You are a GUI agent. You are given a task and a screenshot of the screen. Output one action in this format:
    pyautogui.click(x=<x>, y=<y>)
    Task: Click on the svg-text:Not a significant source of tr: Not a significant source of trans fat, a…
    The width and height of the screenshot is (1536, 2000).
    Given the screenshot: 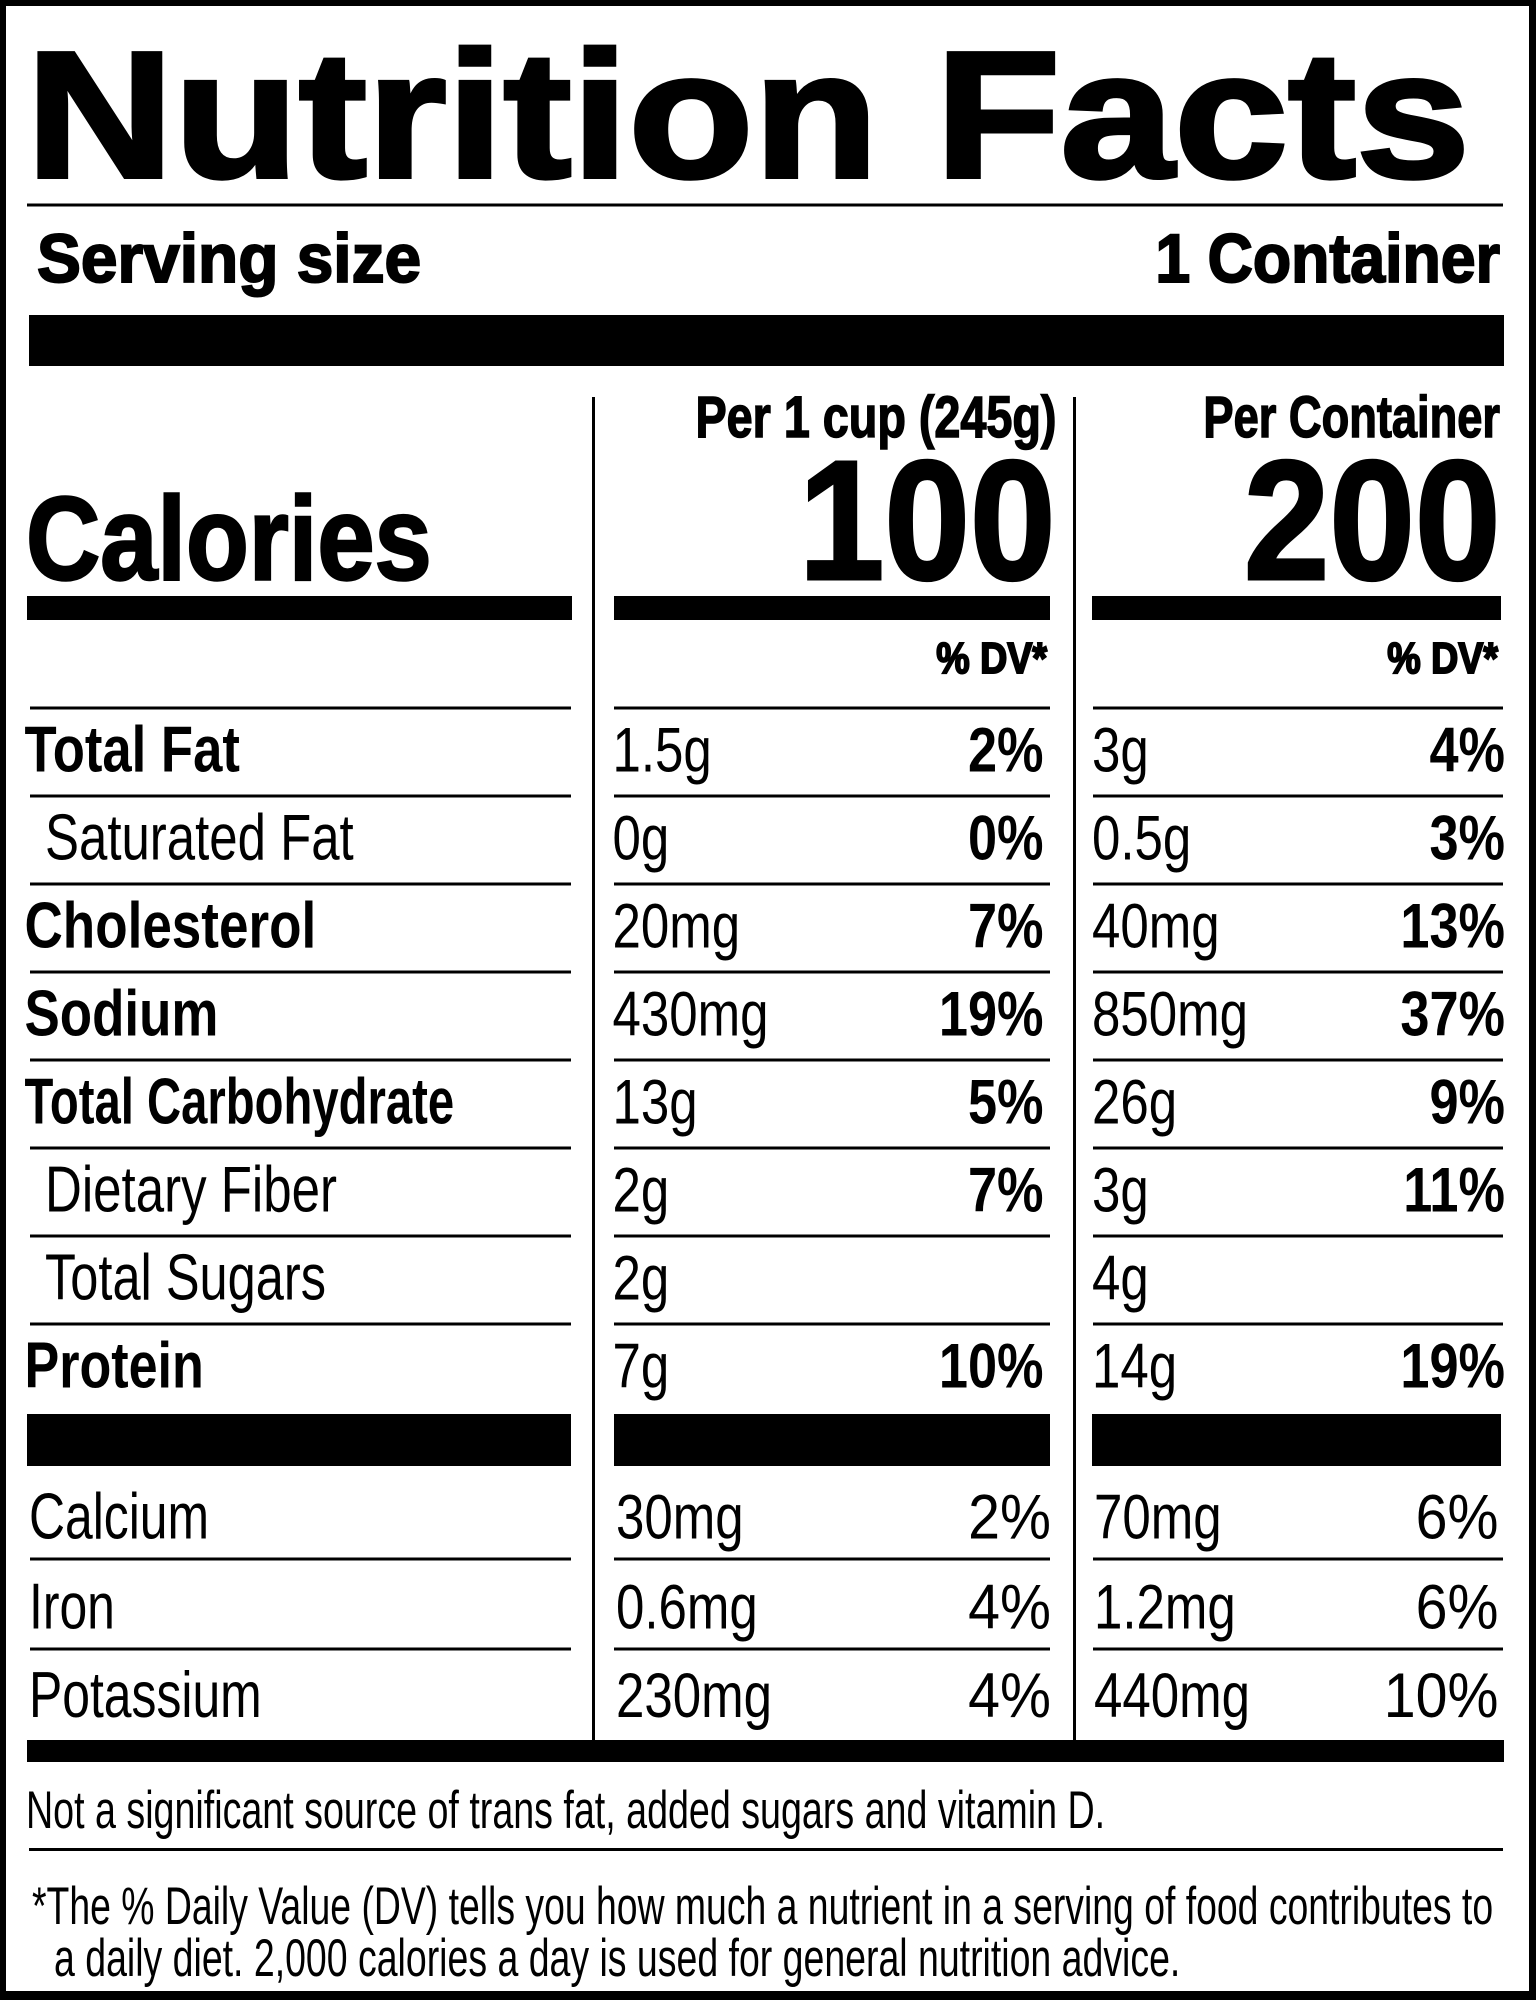 What is the action you would take?
    pyautogui.click(x=565, y=1810)
    